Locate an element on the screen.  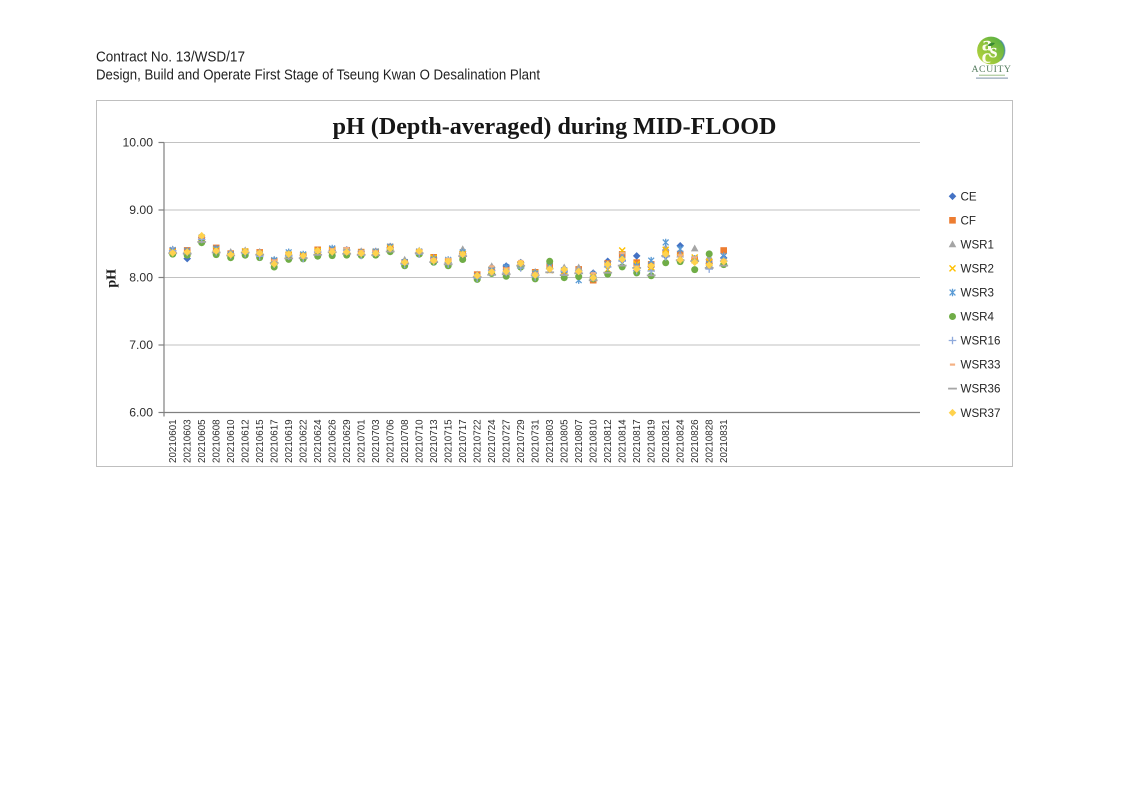
svg-text: 20210703 is located at coordinates (376, 441).